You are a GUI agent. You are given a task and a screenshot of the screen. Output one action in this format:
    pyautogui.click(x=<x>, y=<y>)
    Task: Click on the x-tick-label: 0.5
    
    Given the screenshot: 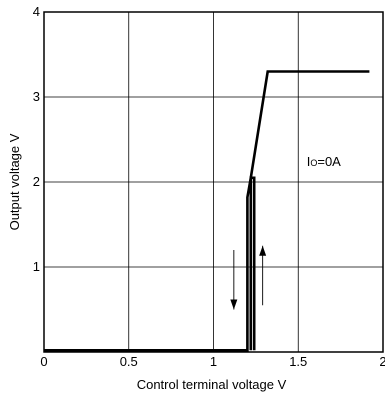 What is the action you would take?
    pyautogui.click(x=129, y=361)
    